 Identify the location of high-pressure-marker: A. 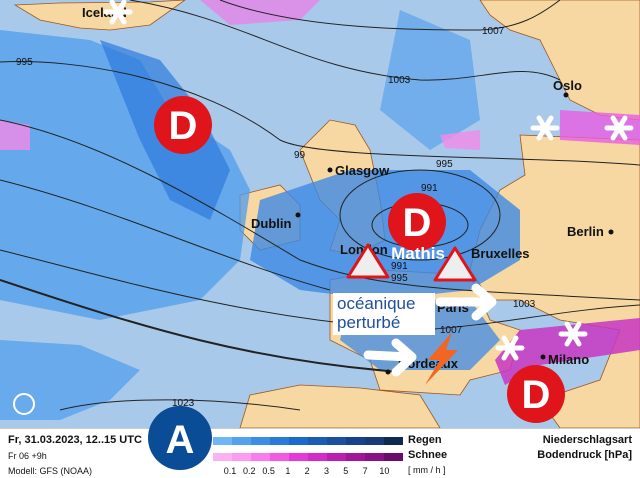
(180, 438).